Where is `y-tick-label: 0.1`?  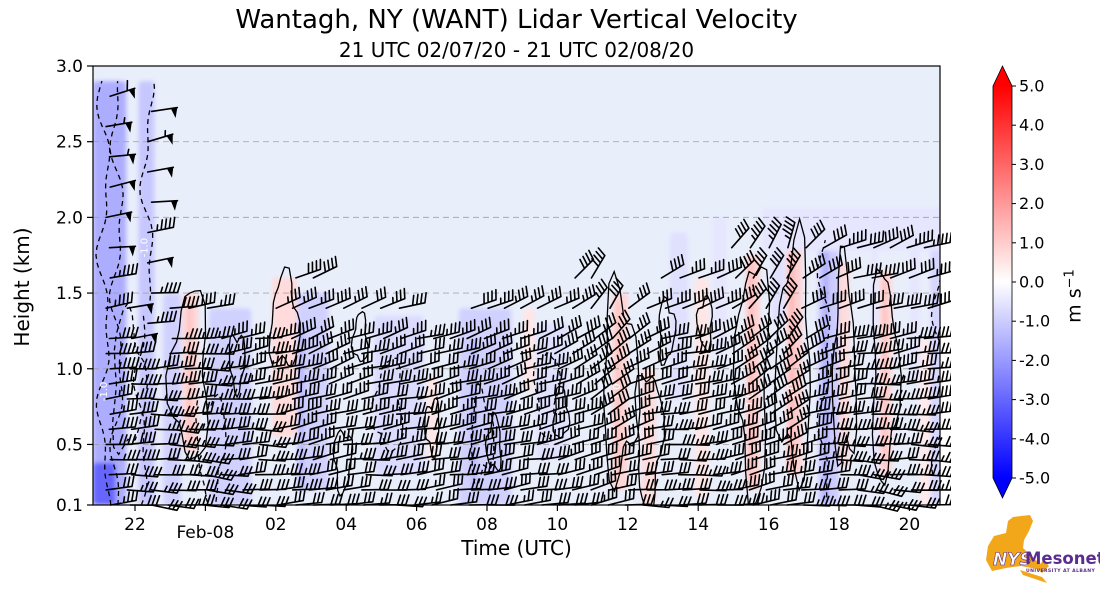 y-tick-label: 0.1 is located at coordinates (69, 506).